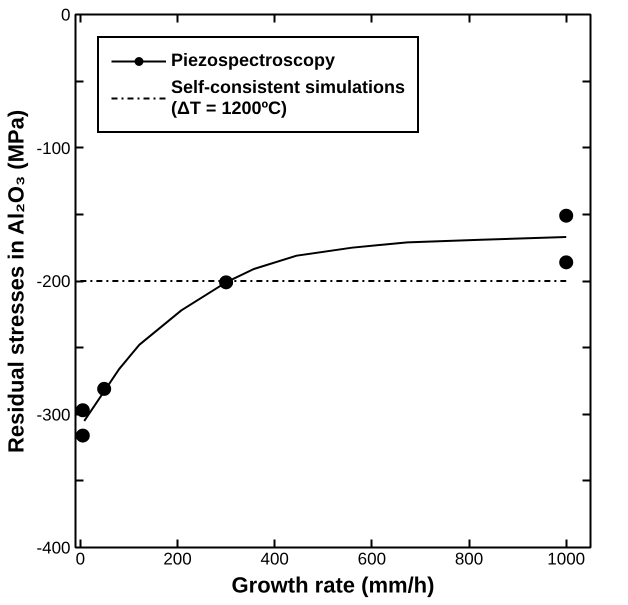 The width and height of the screenshot is (628, 605). I want to click on x-tick-label: 400, so click(274, 559).